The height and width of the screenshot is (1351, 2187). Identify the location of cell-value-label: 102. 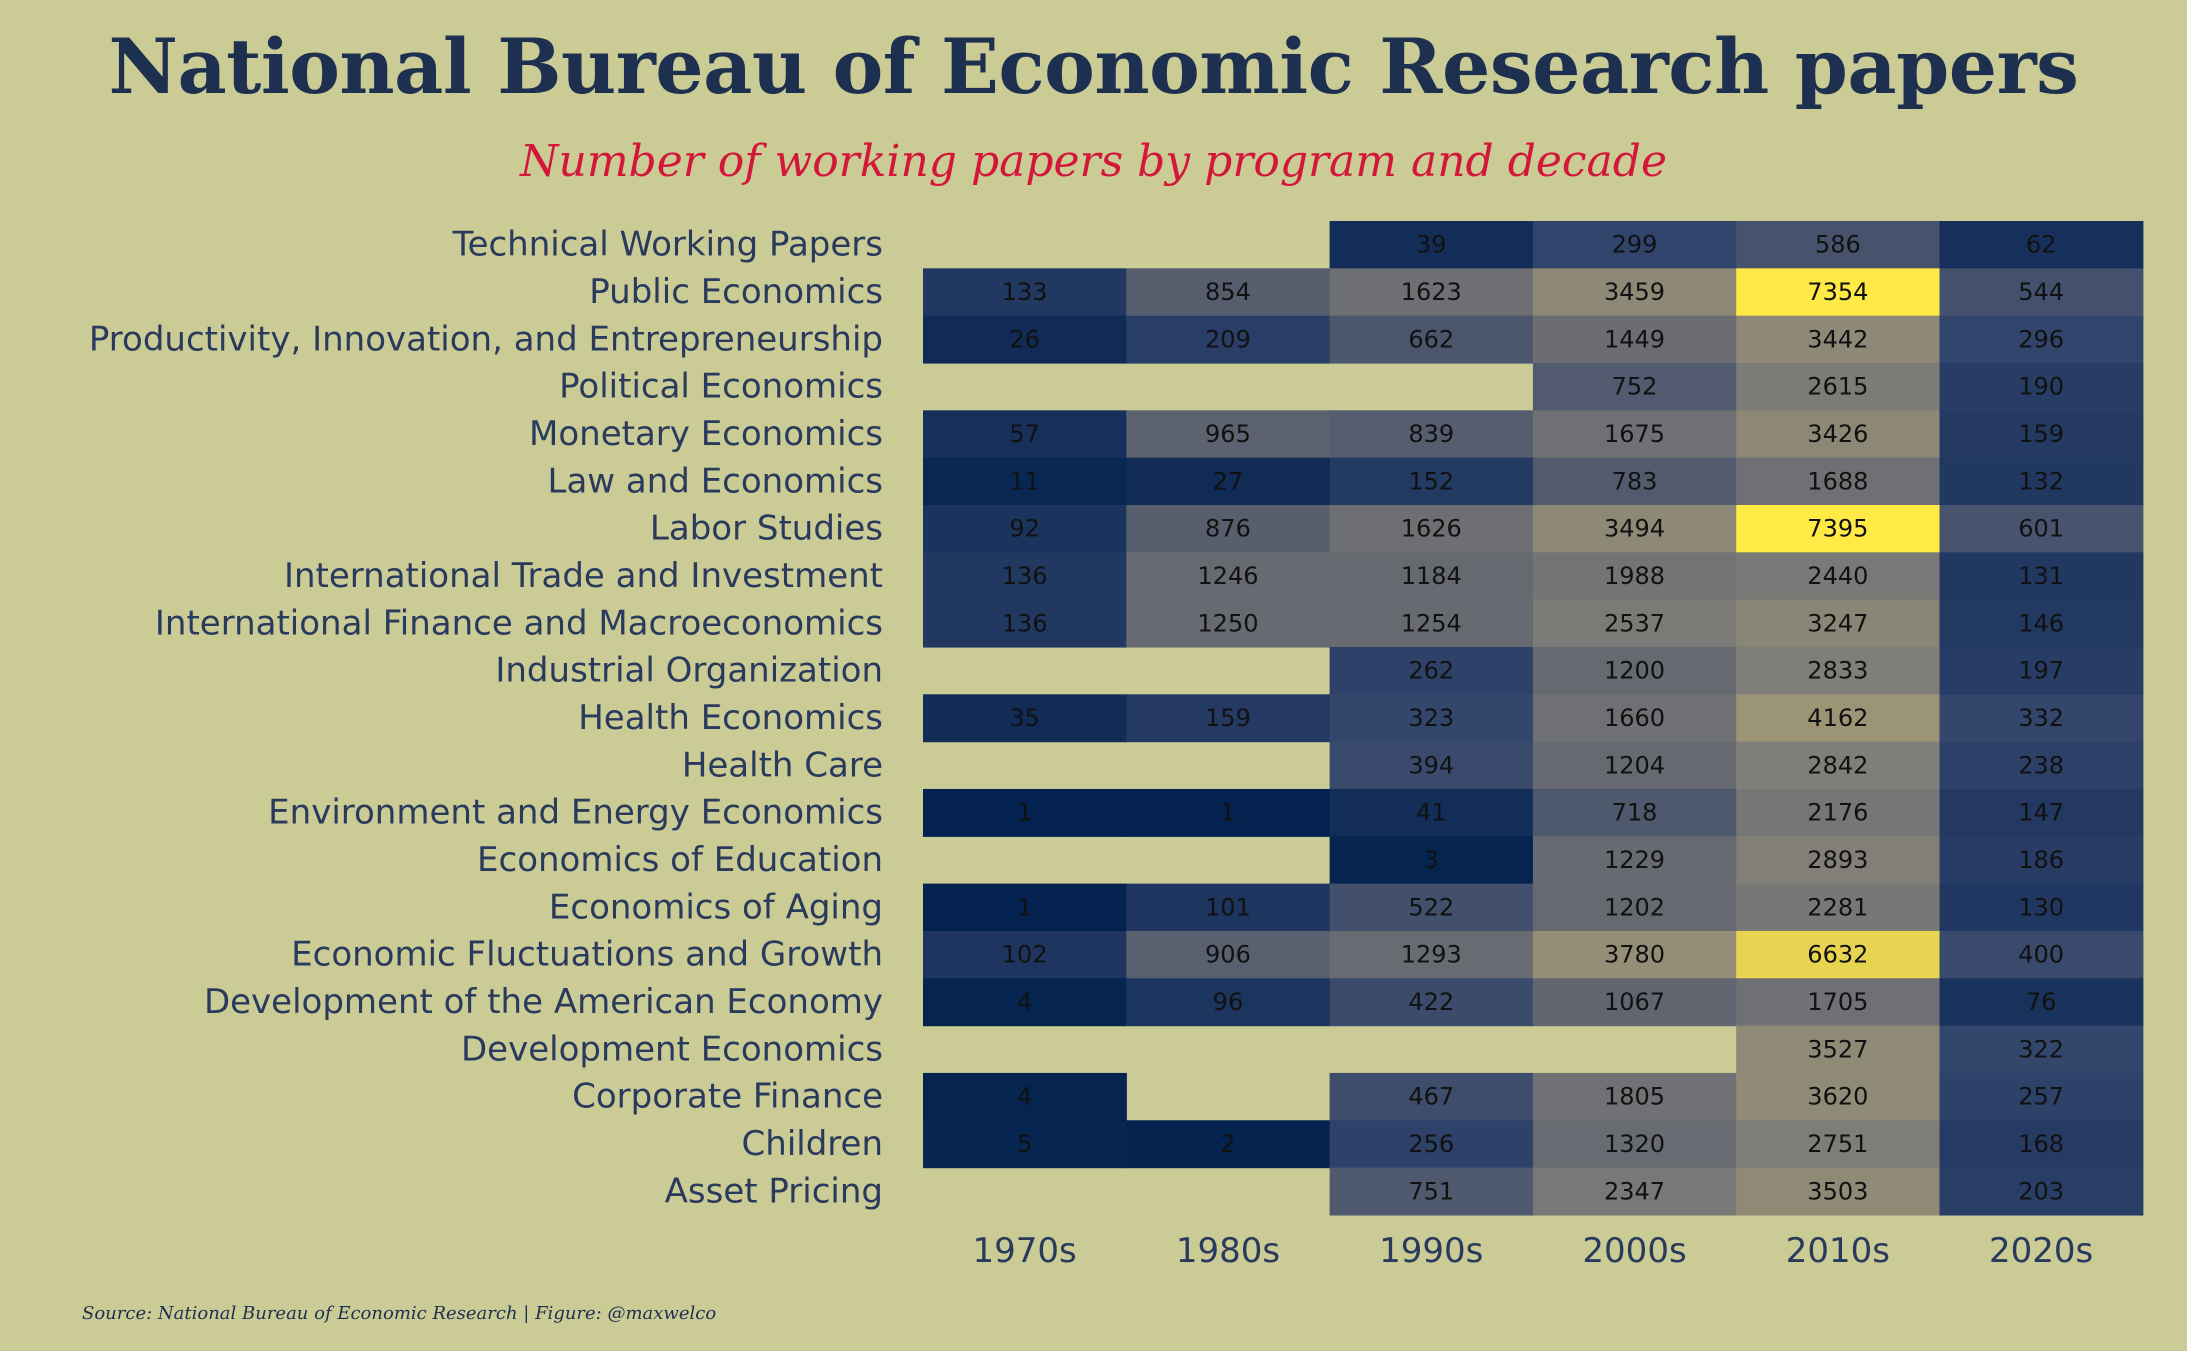
(1025, 955).